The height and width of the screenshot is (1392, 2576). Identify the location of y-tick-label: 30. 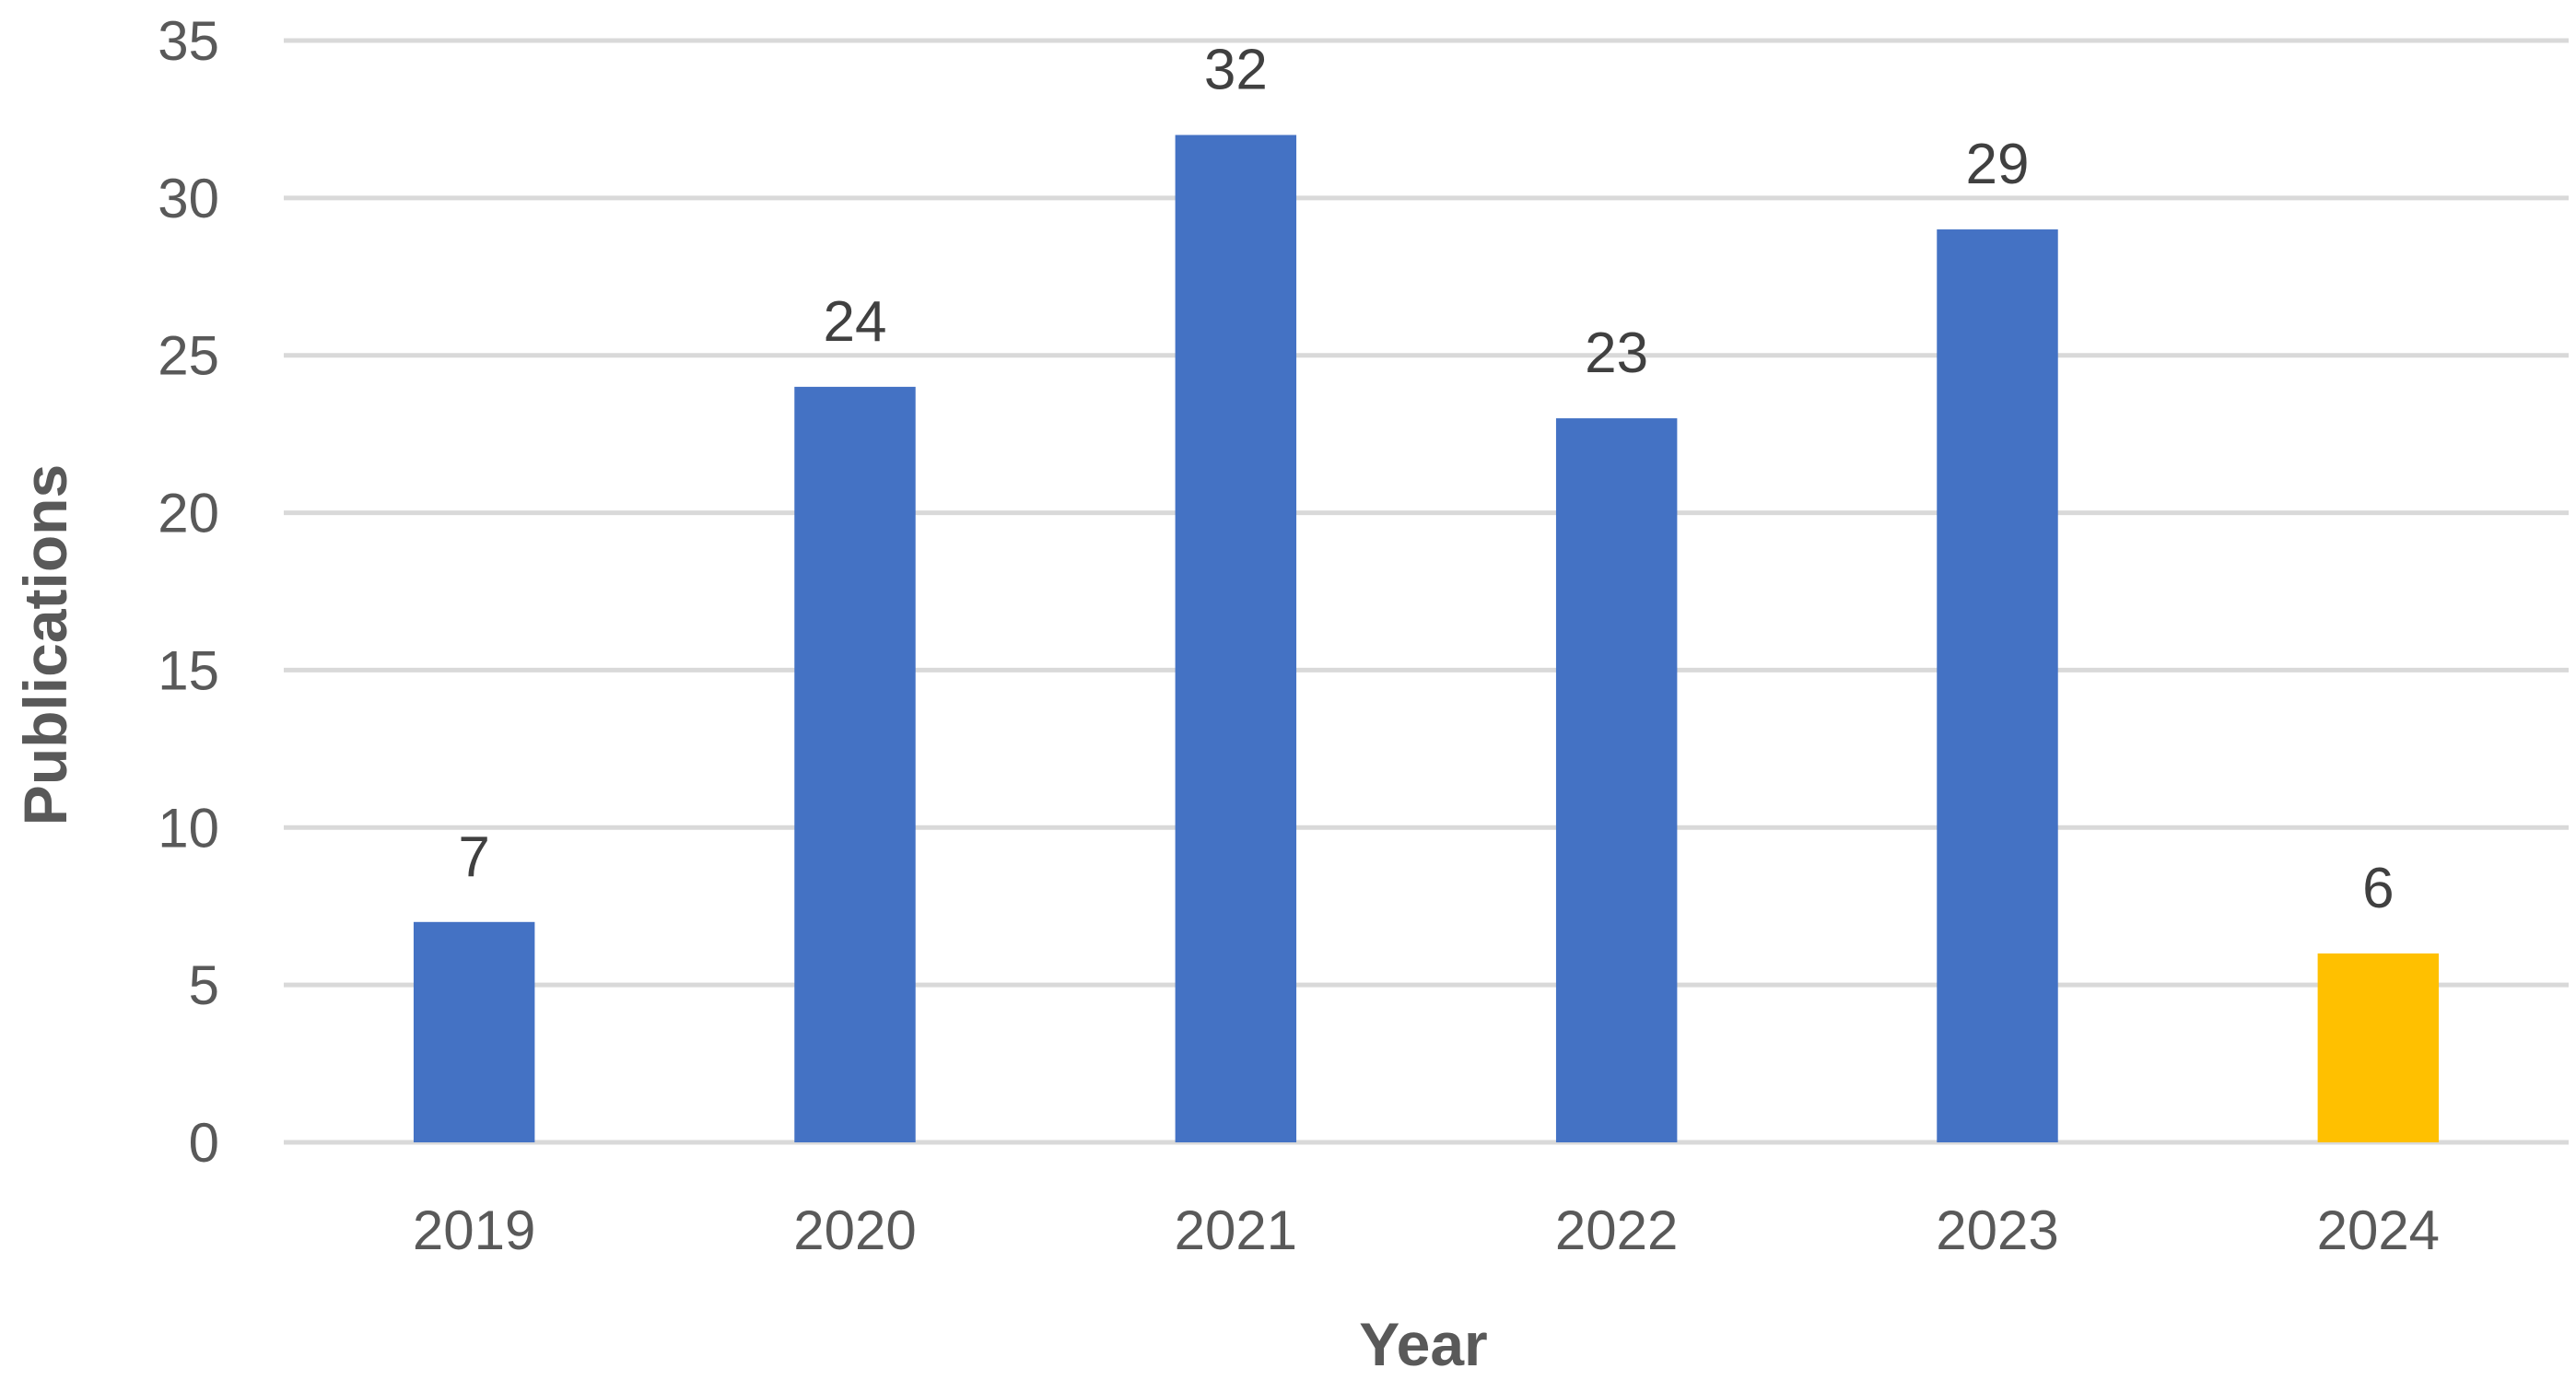
(188, 198).